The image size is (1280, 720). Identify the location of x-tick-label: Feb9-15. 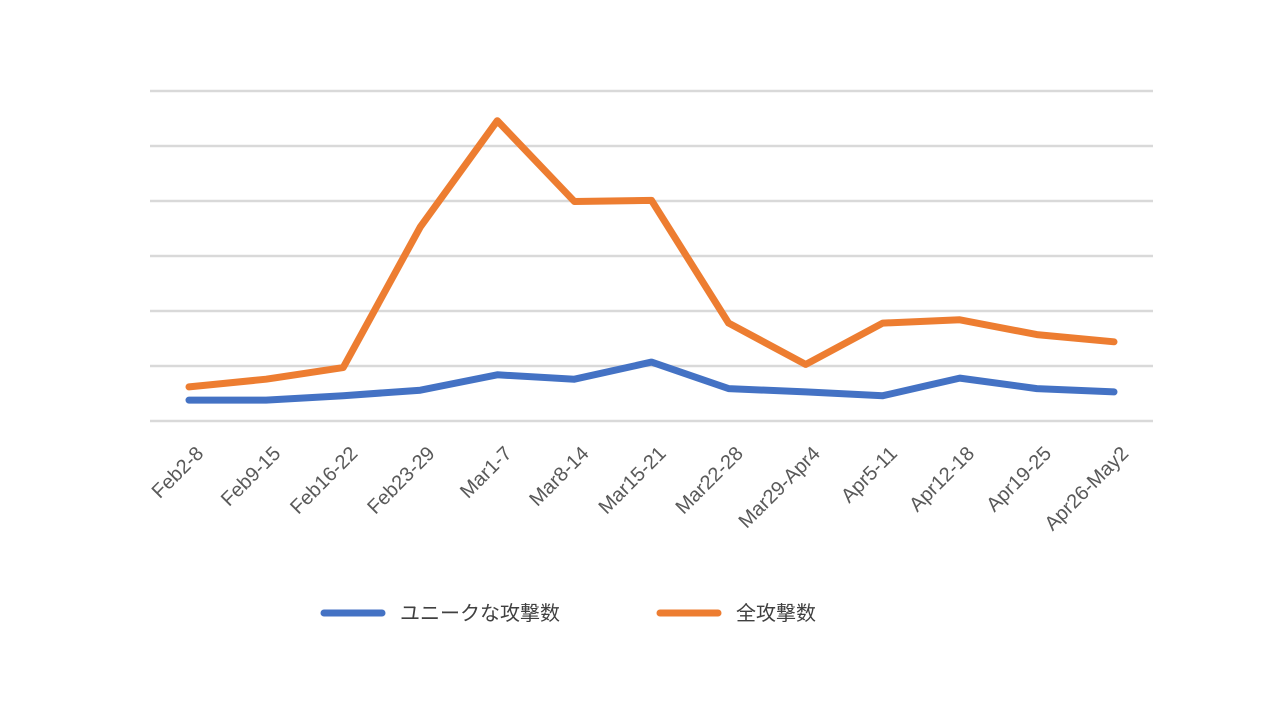
(251, 477).